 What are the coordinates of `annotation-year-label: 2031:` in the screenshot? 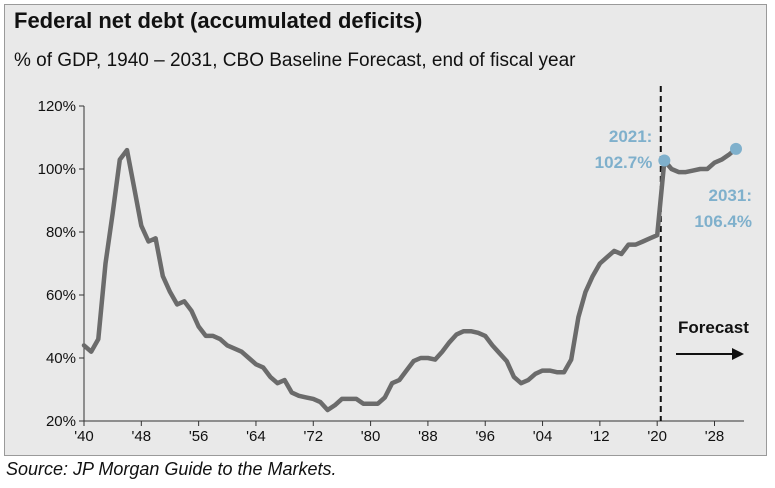 It's located at (730, 195).